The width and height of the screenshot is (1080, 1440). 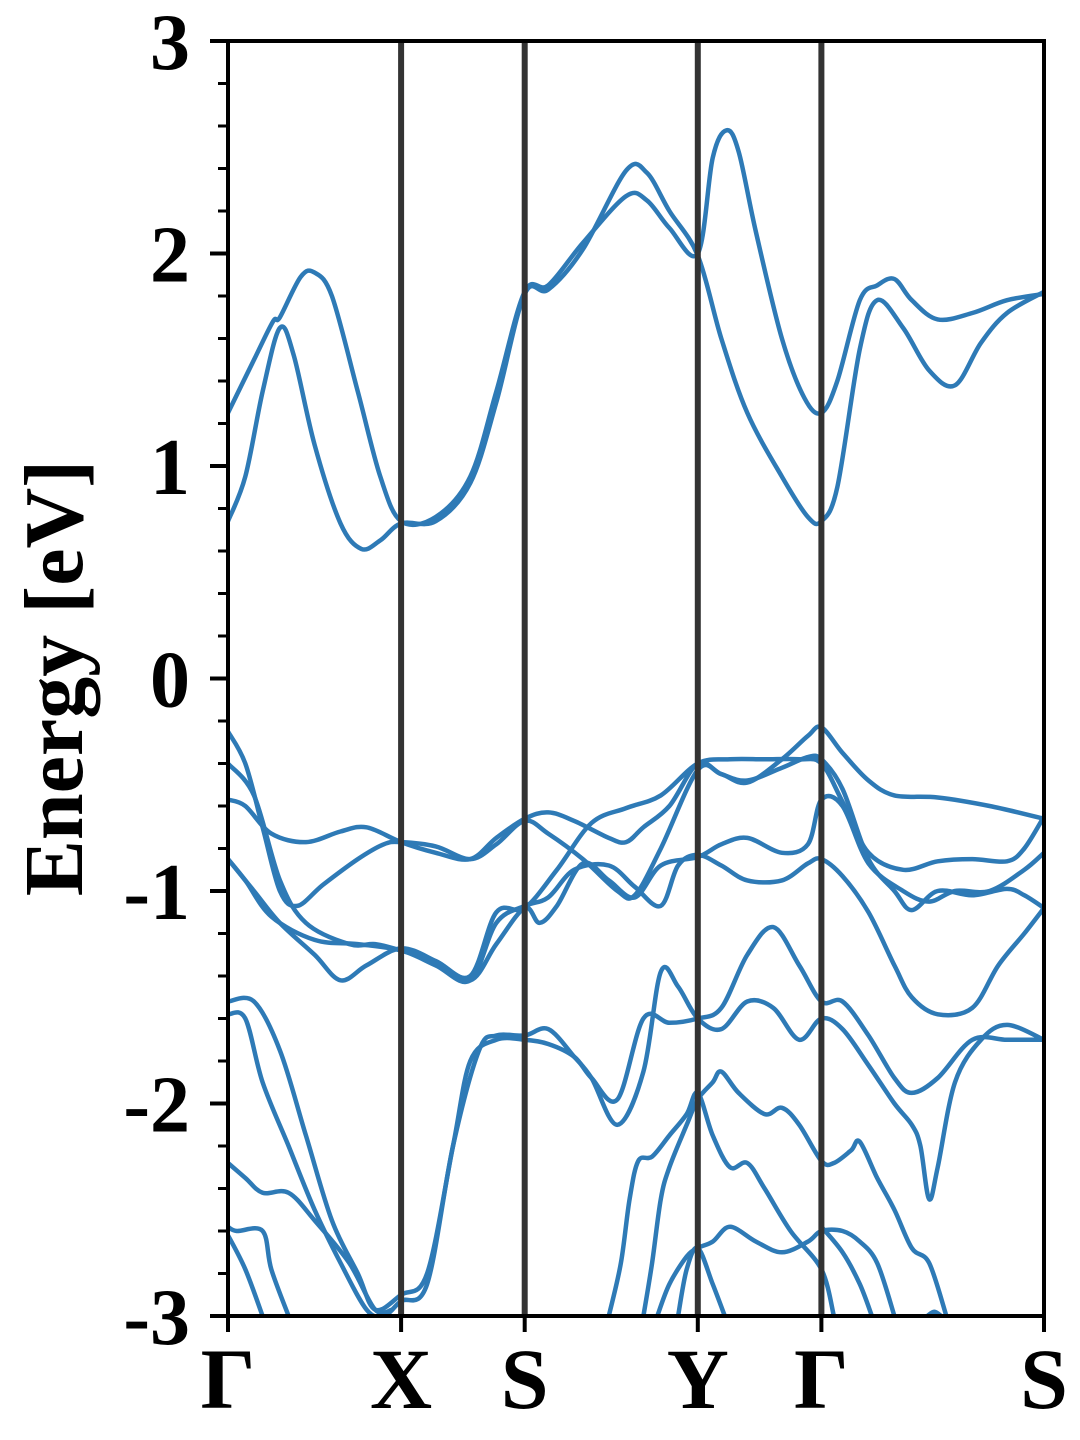 What do you see at coordinates (170, 256) in the screenshot?
I see `y-tick-label: 2` at bounding box center [170, 256].